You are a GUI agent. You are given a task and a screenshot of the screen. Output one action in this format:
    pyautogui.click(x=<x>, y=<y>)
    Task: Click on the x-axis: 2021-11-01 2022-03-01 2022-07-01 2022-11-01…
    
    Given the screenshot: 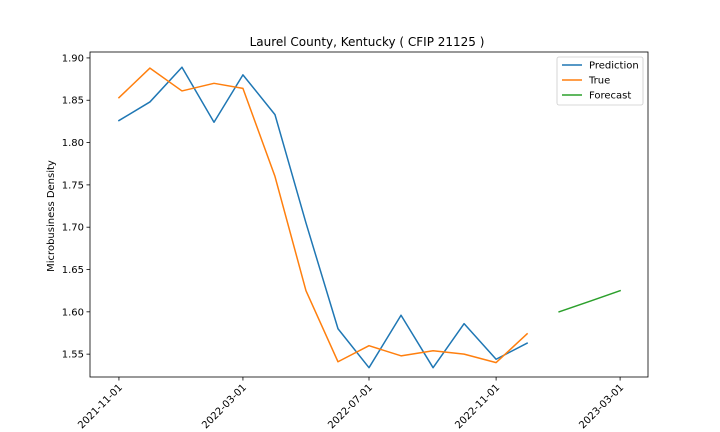 What is the action you would take?
    pyautogui.click(x=351, y=404)
    